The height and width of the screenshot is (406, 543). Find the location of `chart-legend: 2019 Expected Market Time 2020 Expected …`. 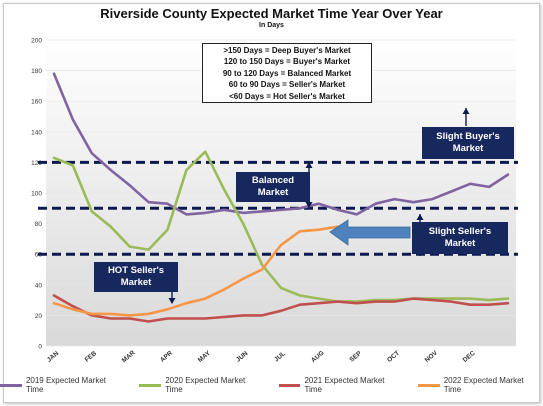

chart-legend: 2019 Expected Market Time 2020 Expected … is located at coordinates (271, 385).